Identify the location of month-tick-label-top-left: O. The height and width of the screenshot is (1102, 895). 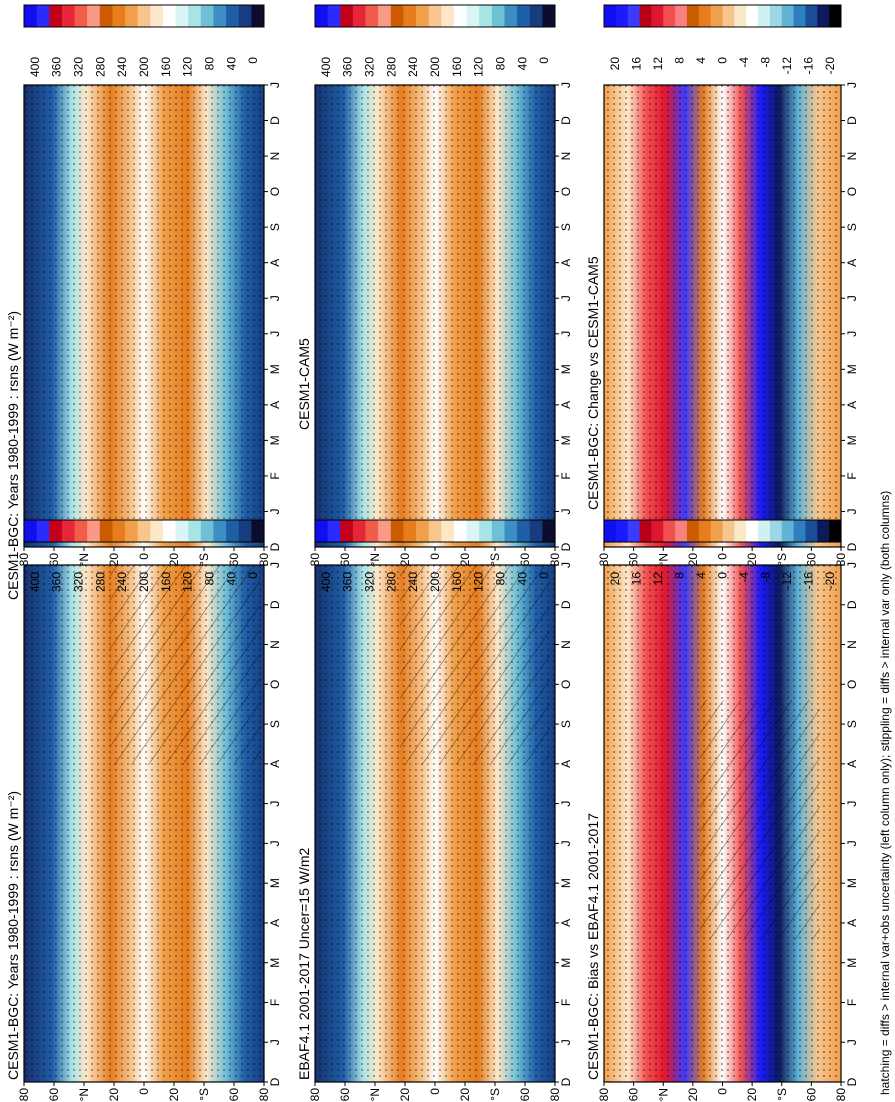
(275, 684).